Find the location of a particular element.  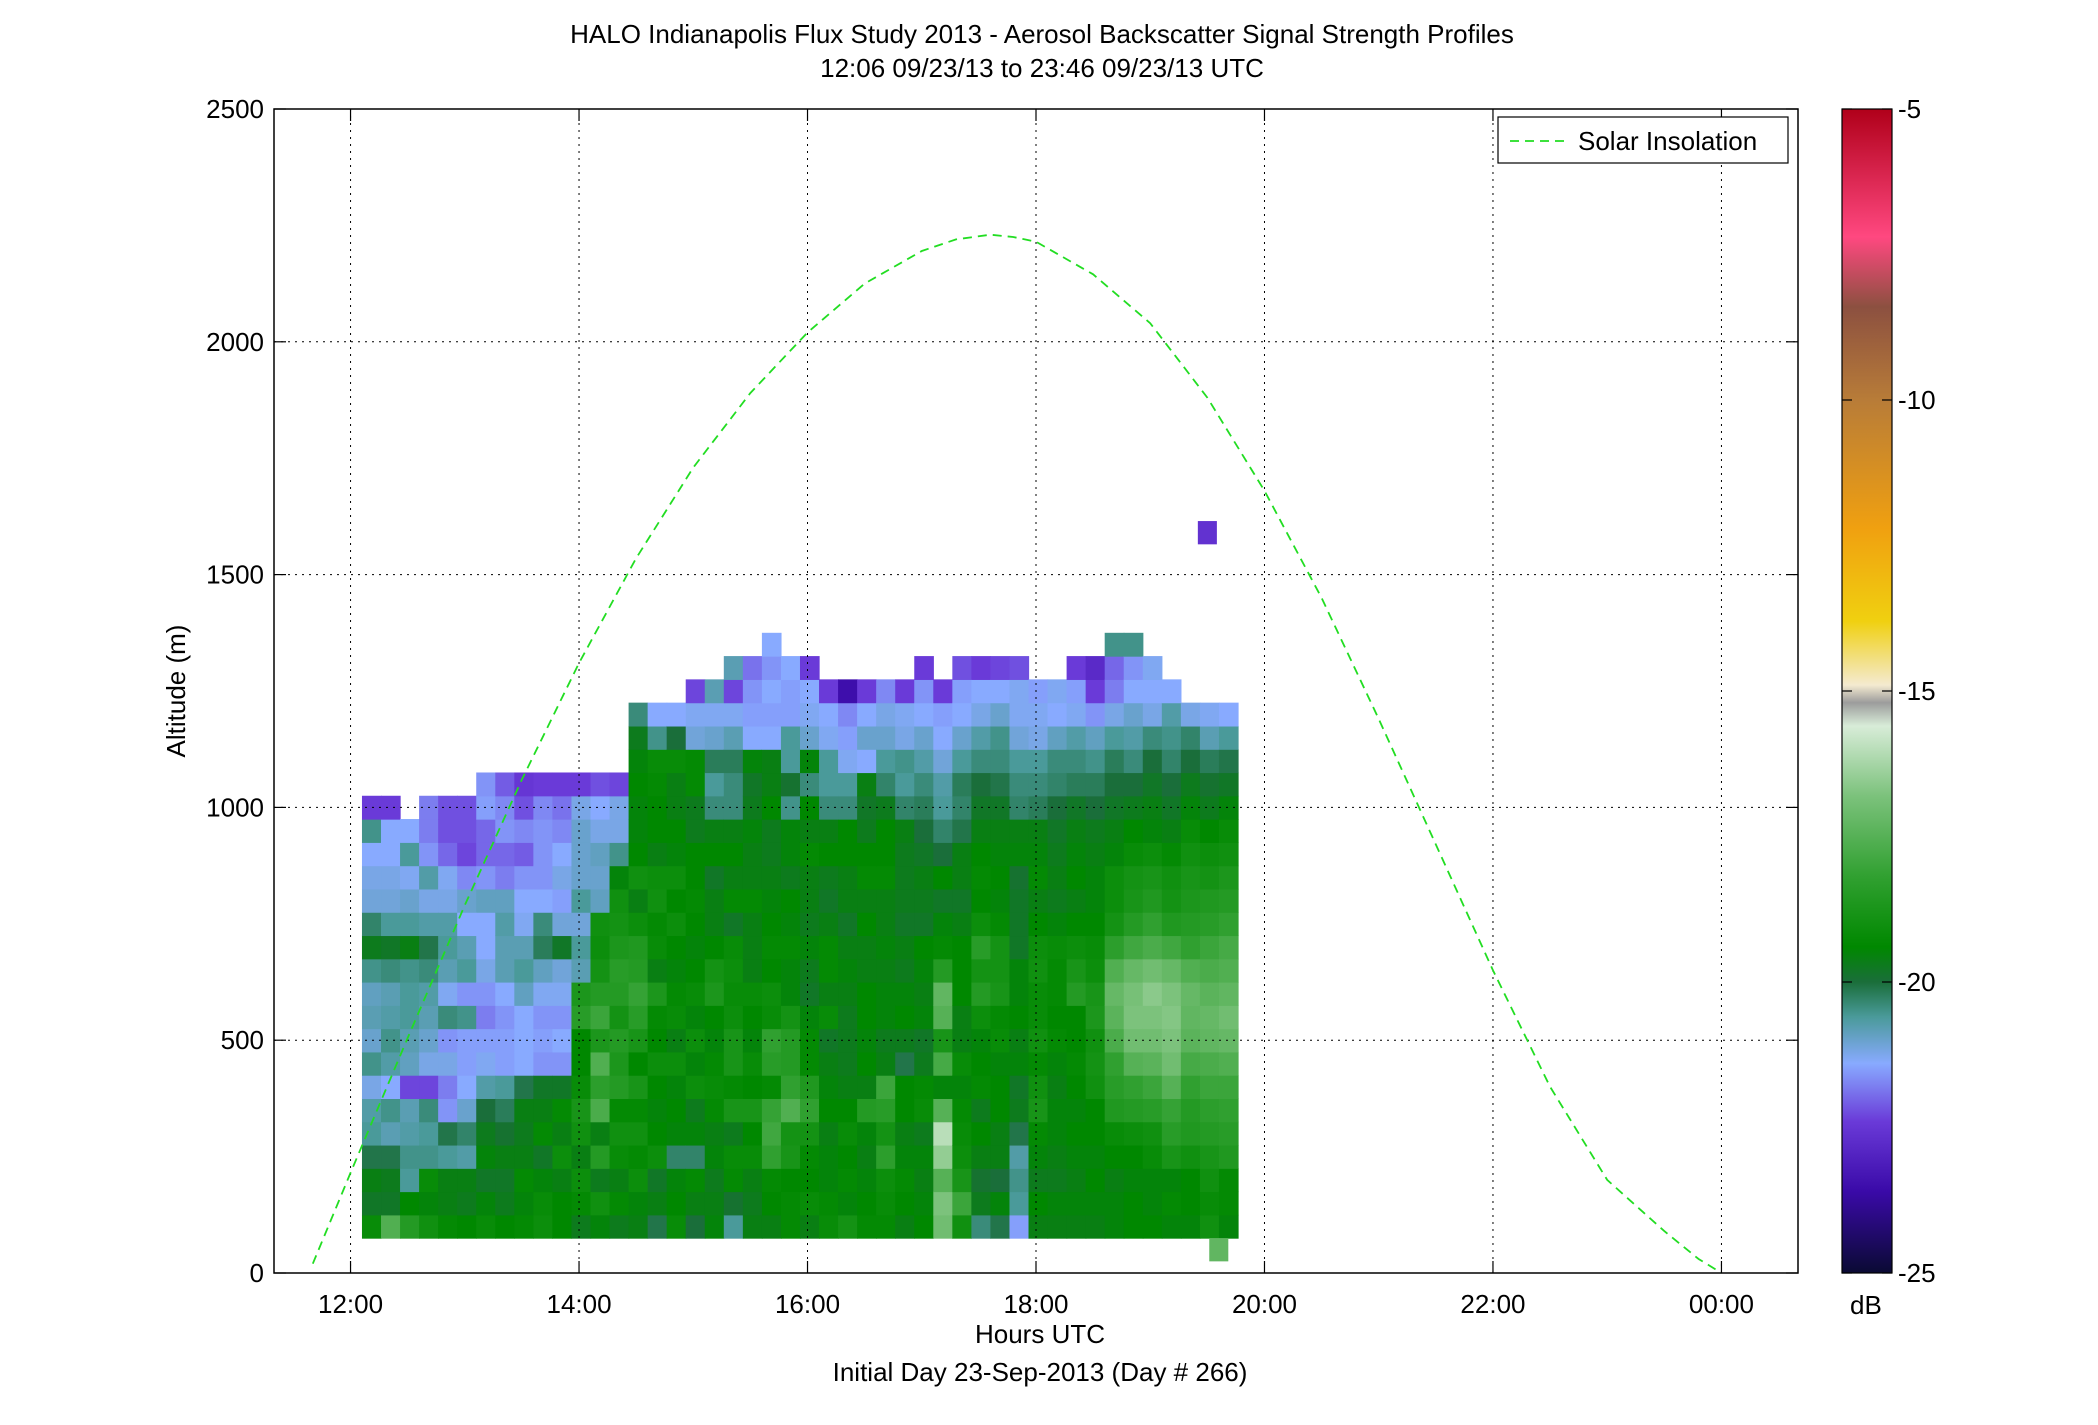

x-tick-label: 22:00 is located at coordinates (1492, 1304).